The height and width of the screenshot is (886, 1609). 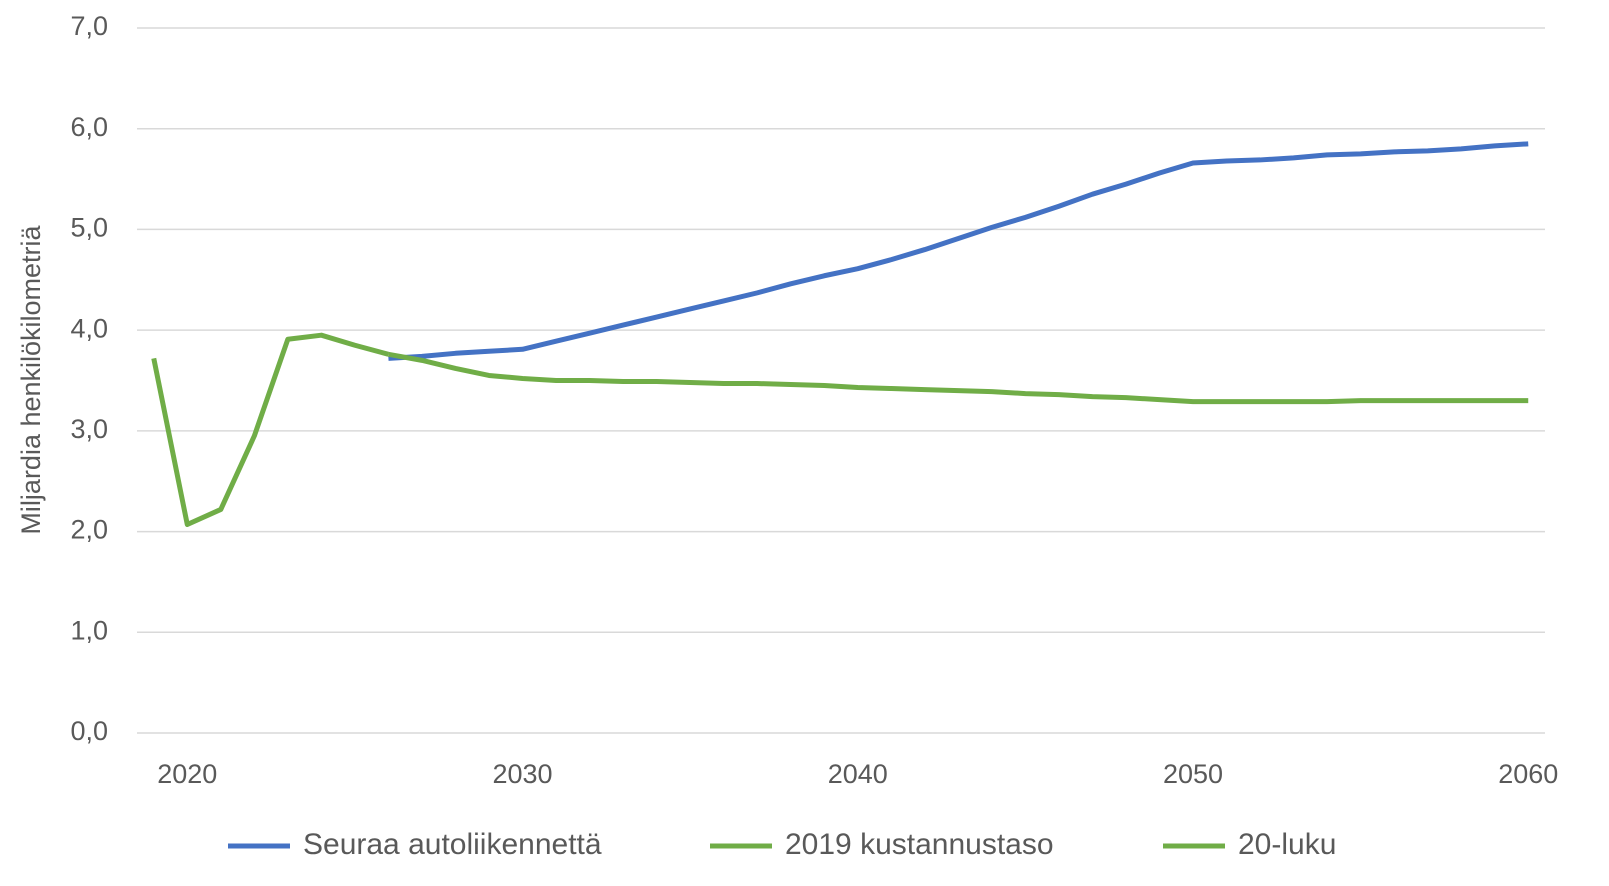 I want to click on legend-label: 2019 kustannustaso, so click(x=919, y=844).